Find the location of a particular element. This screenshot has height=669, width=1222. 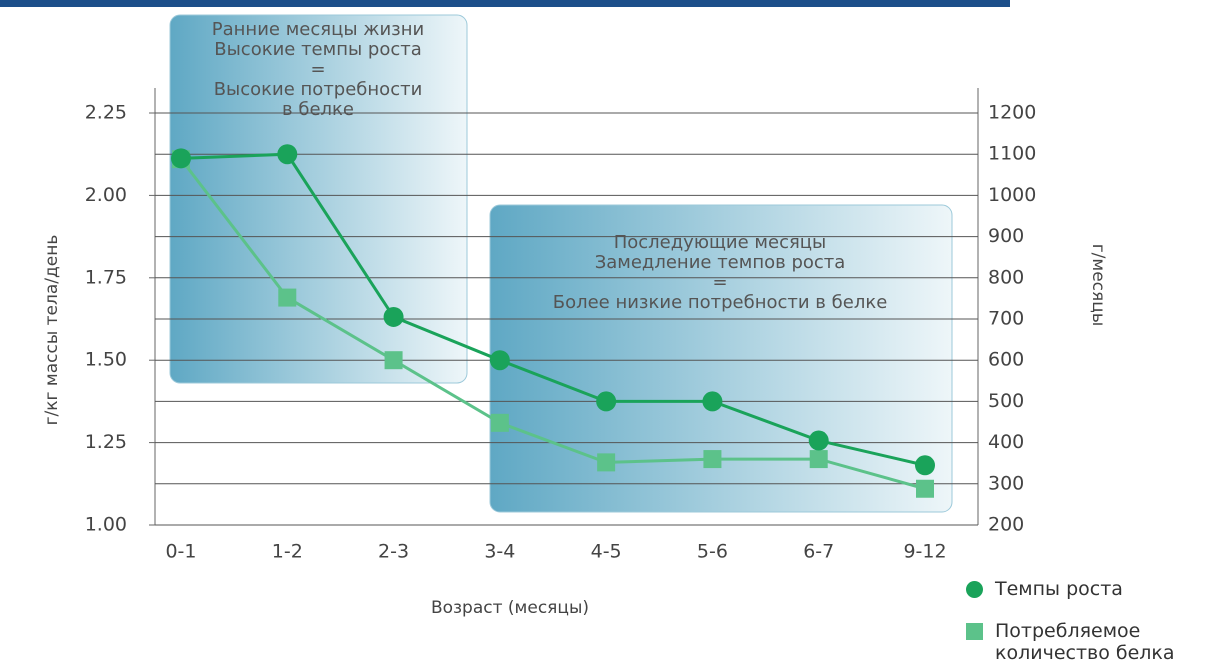

annotation-box is located at coordinates (318, 199).